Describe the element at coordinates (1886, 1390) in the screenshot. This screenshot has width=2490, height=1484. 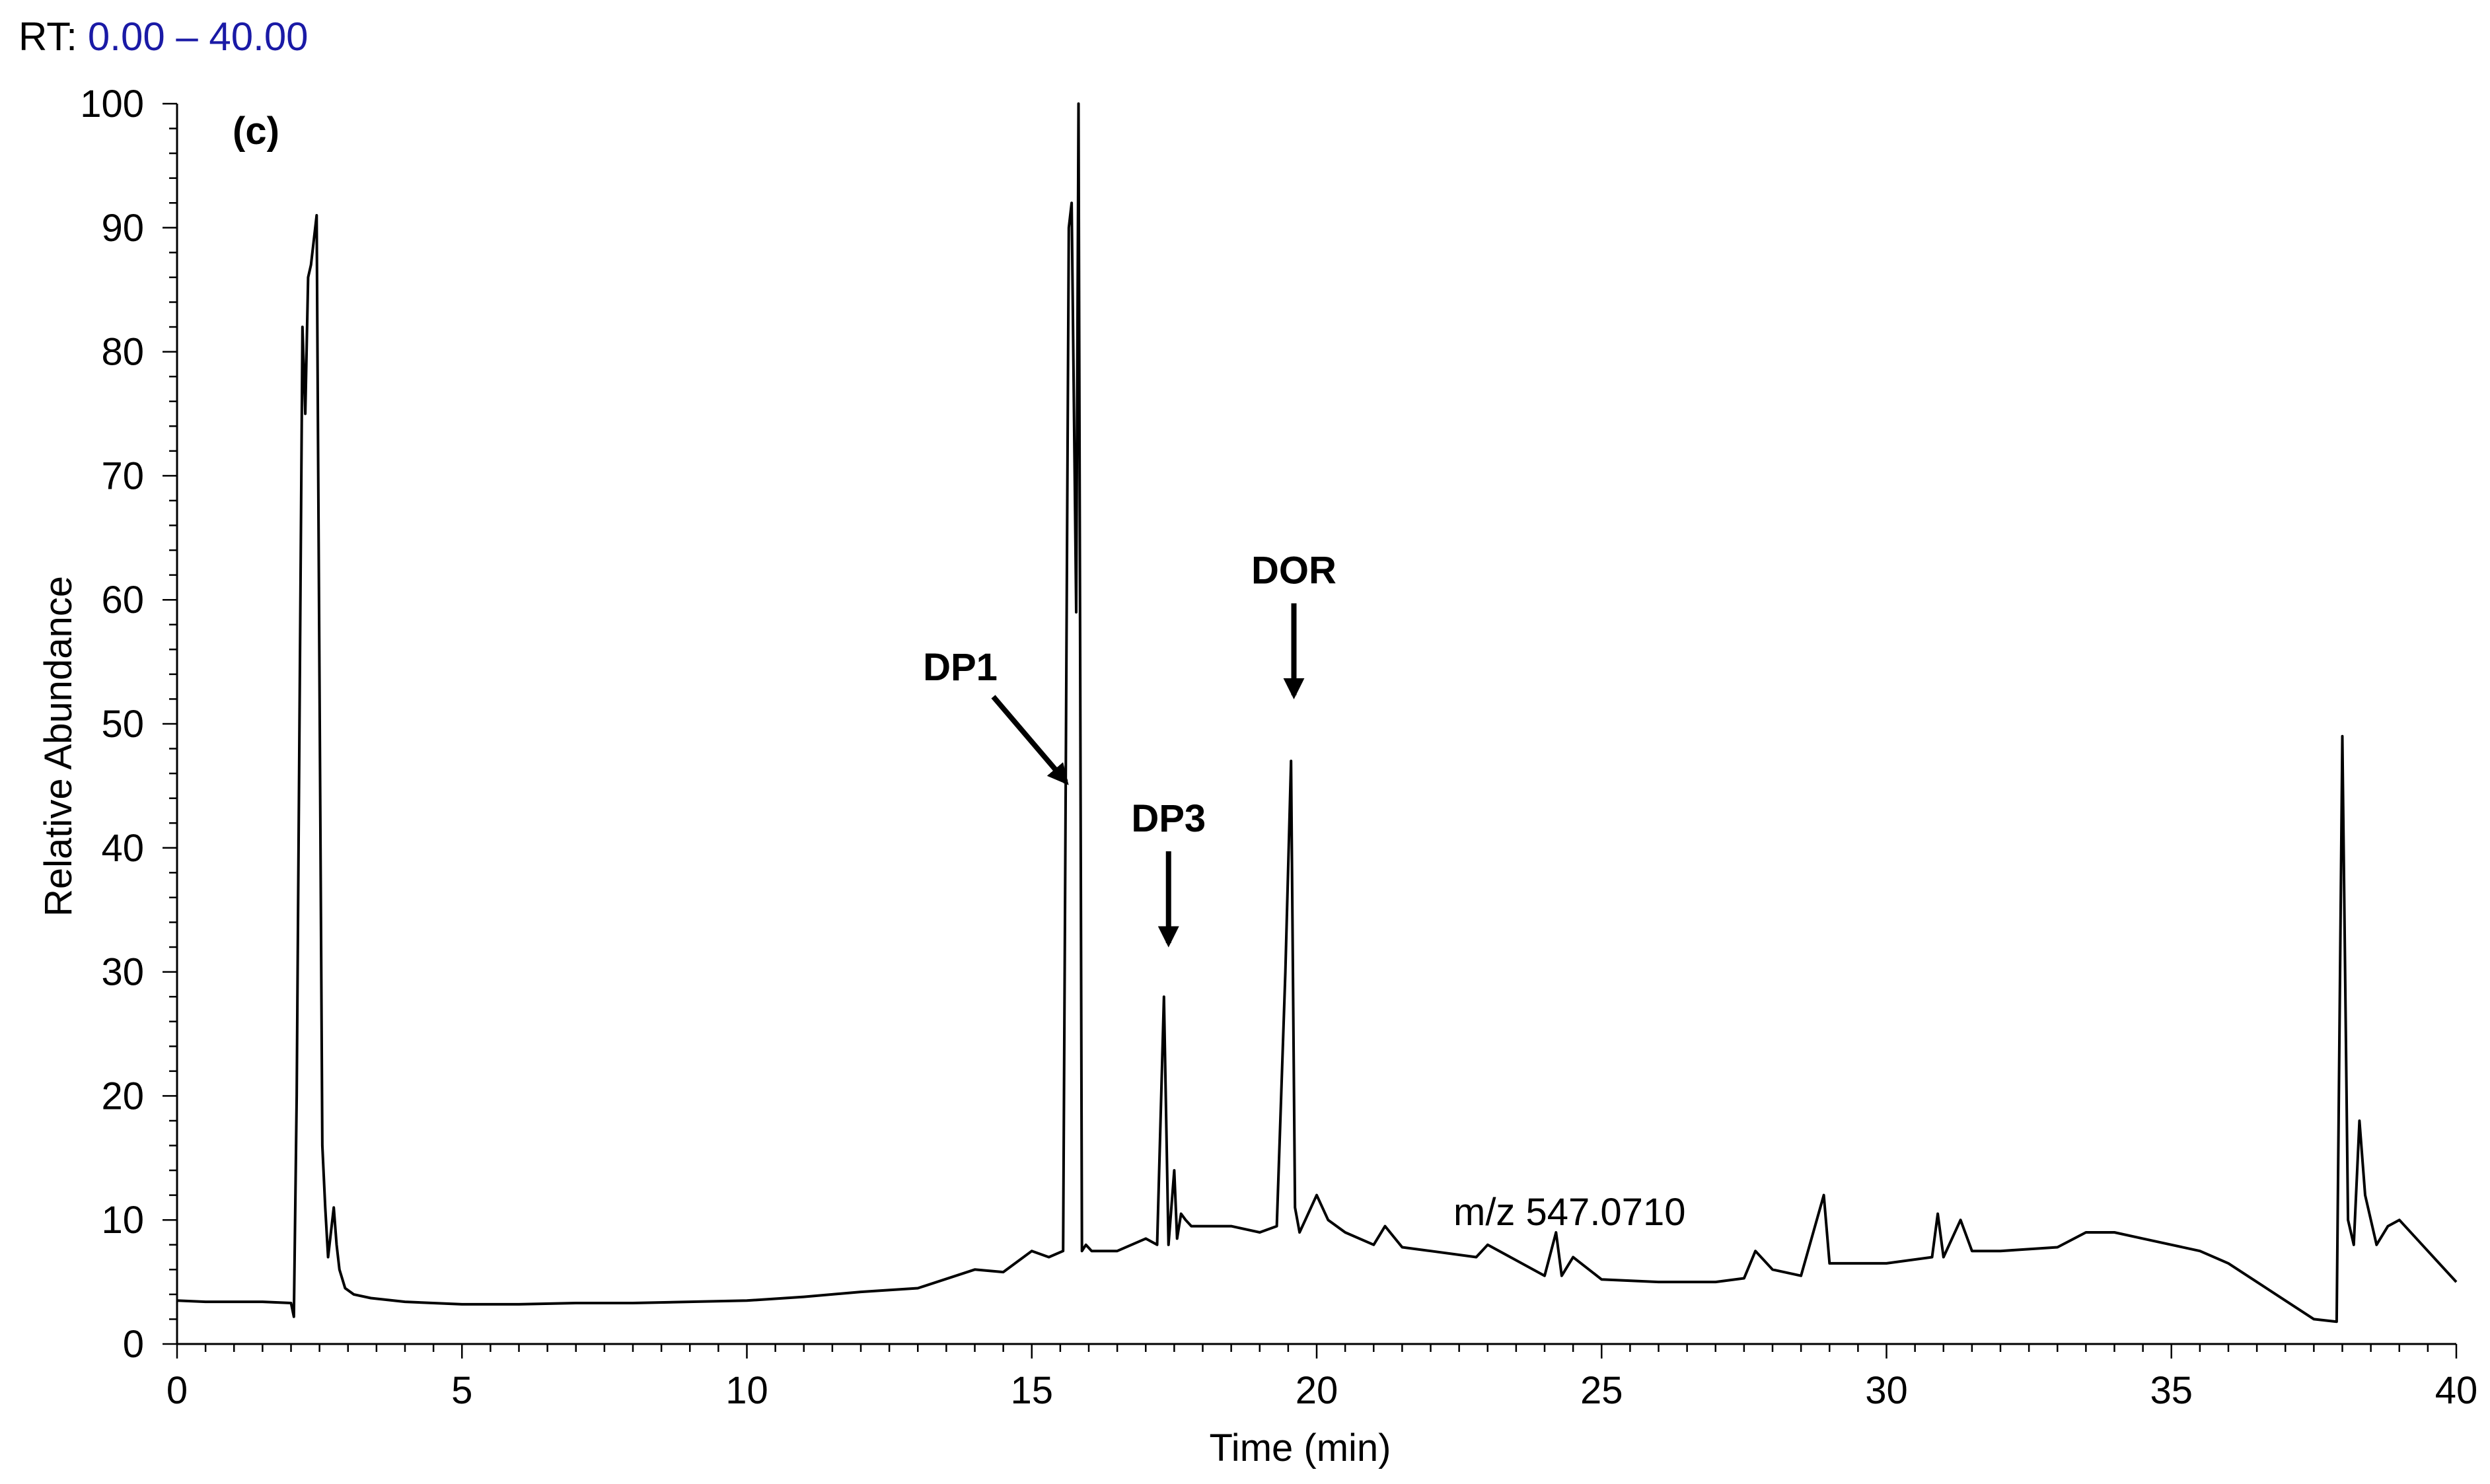
I see `x-tick-label: 30` at that location.